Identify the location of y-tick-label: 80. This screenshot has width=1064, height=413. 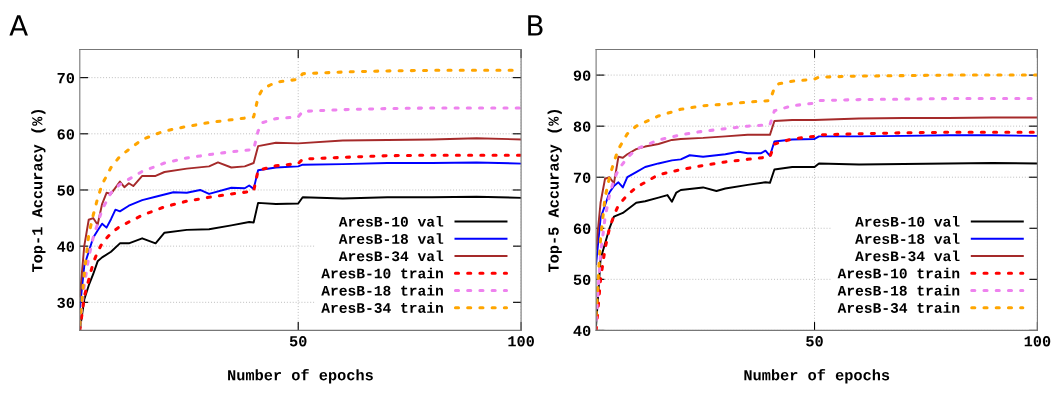
(582, 126).